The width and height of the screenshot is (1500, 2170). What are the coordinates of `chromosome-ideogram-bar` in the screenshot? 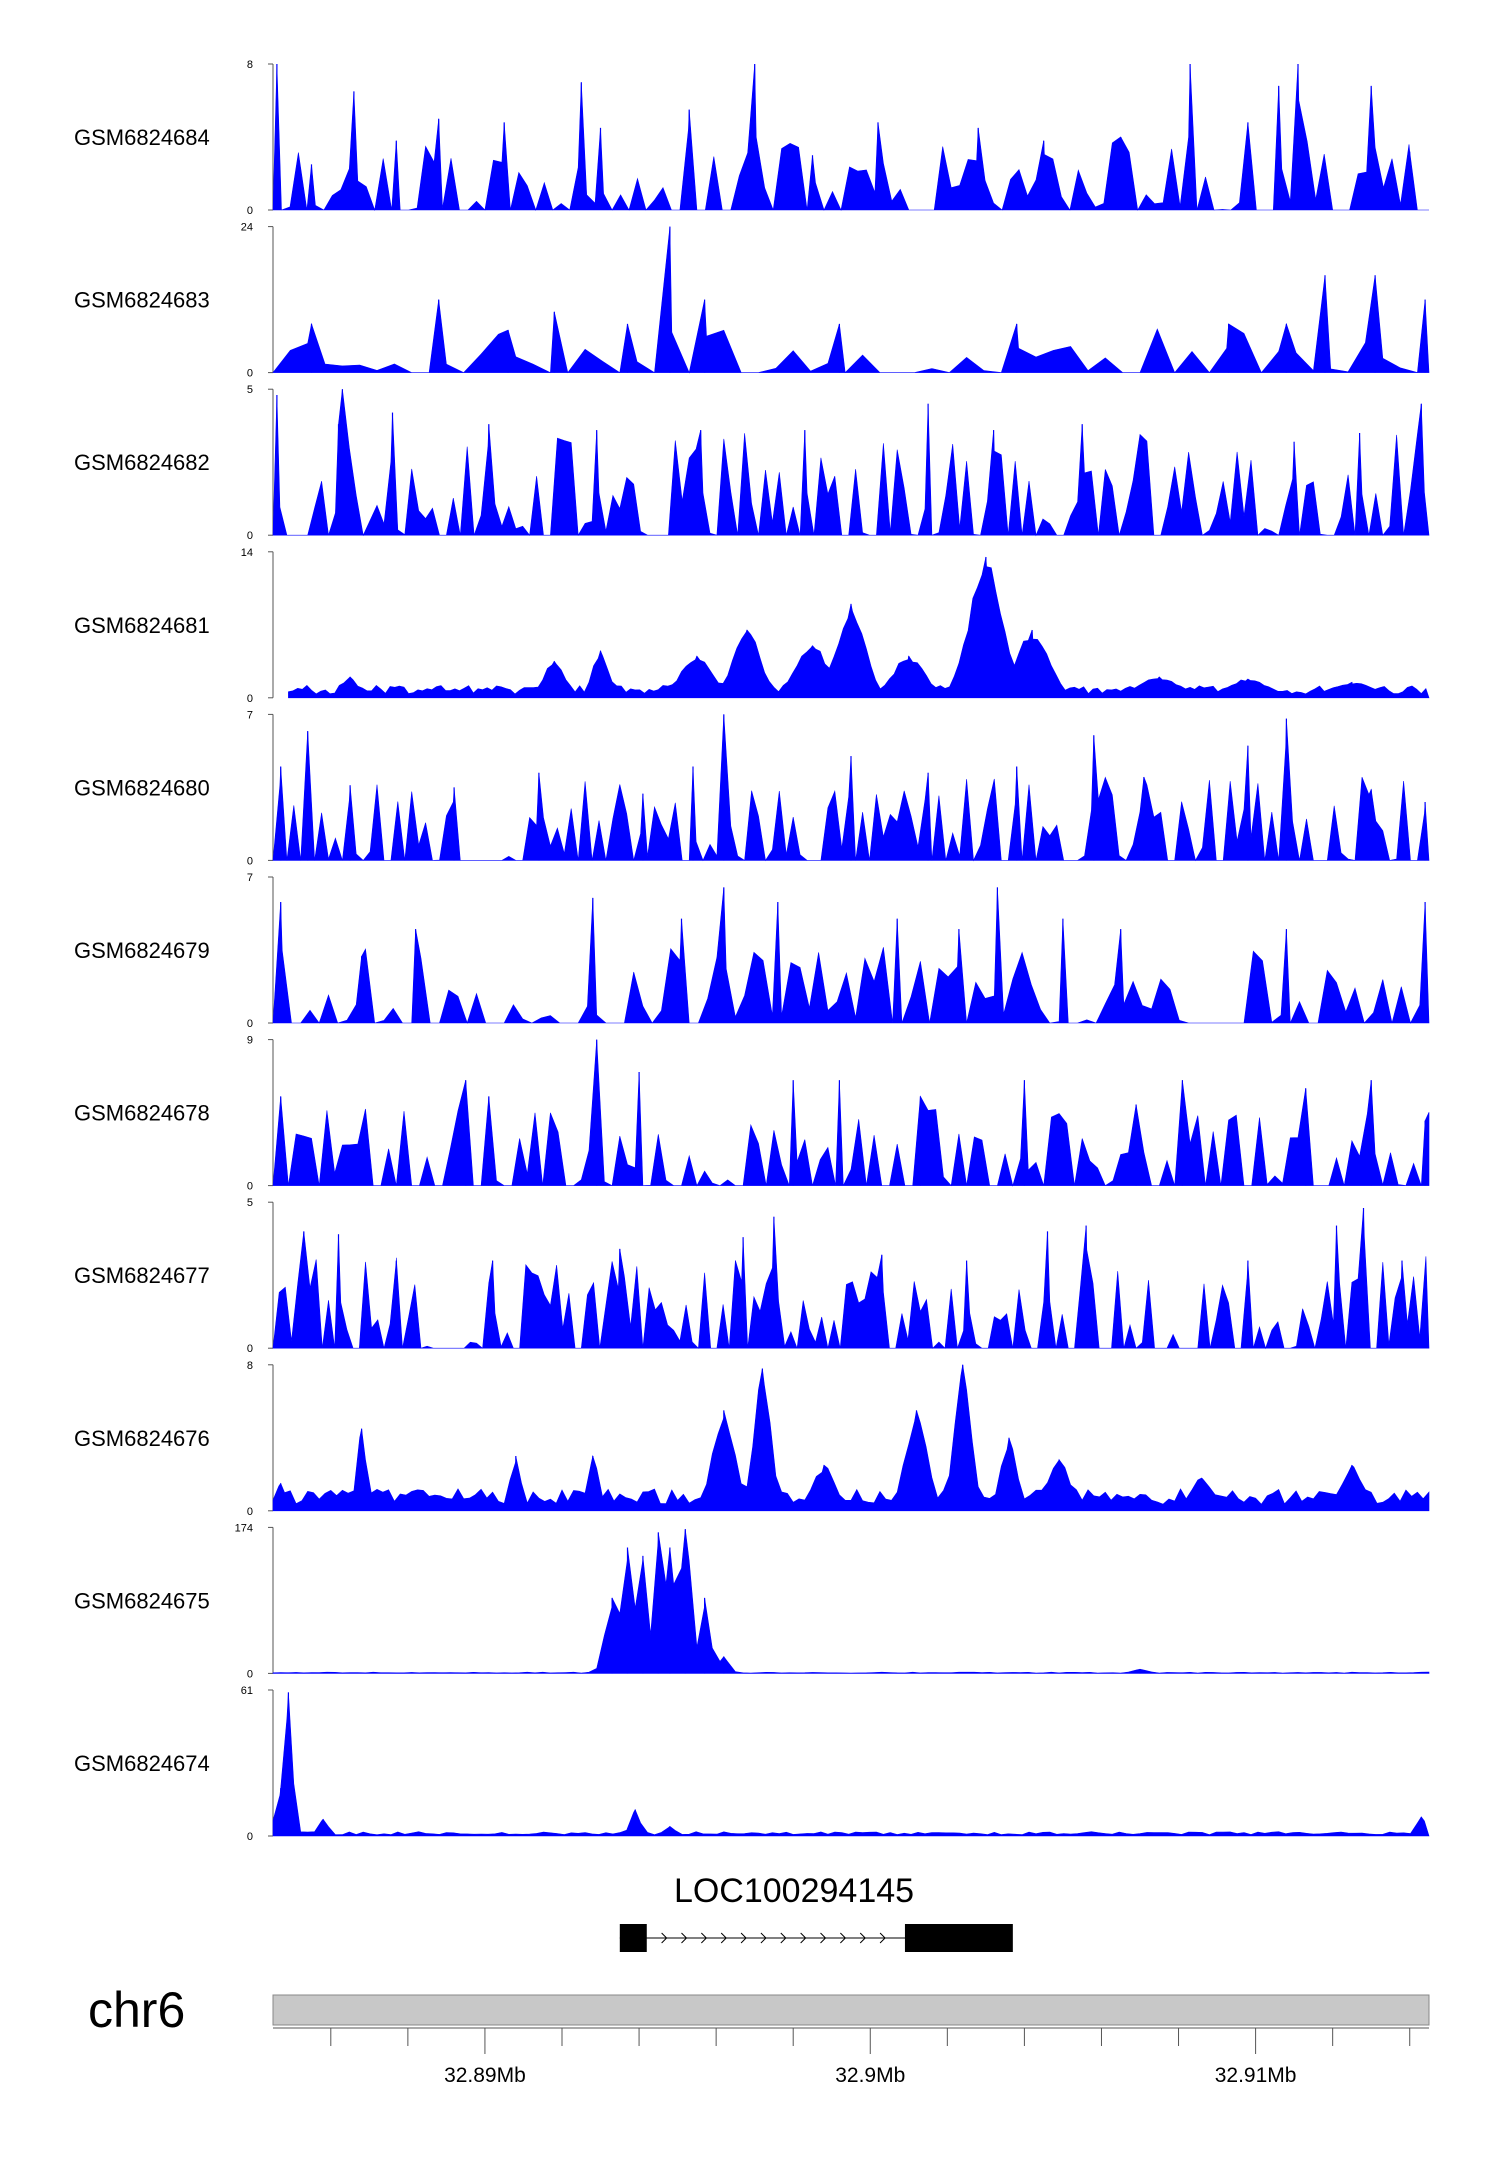 It's located at (851, 2010).